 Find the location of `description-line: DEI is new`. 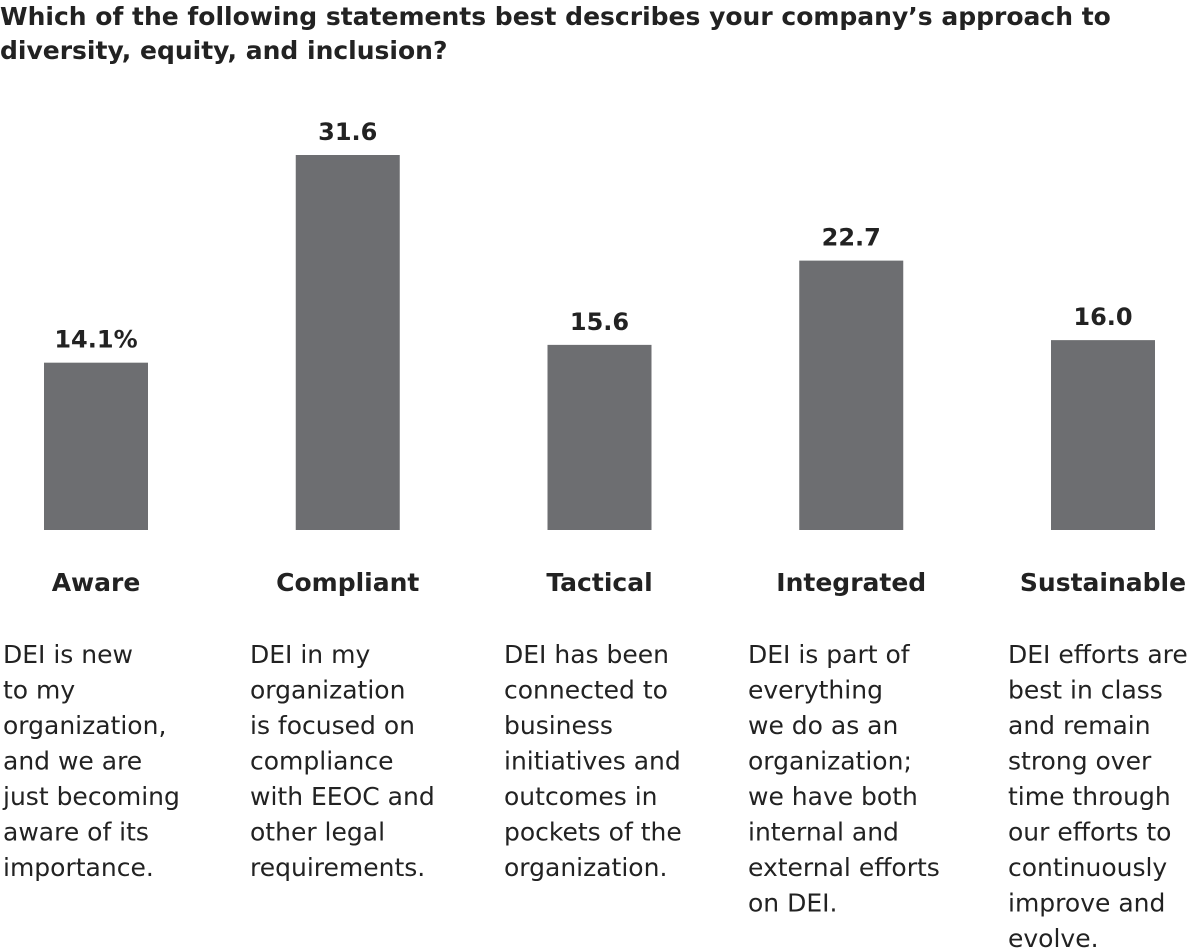

description-line: DEI is new is located at coordinates (68, 654).